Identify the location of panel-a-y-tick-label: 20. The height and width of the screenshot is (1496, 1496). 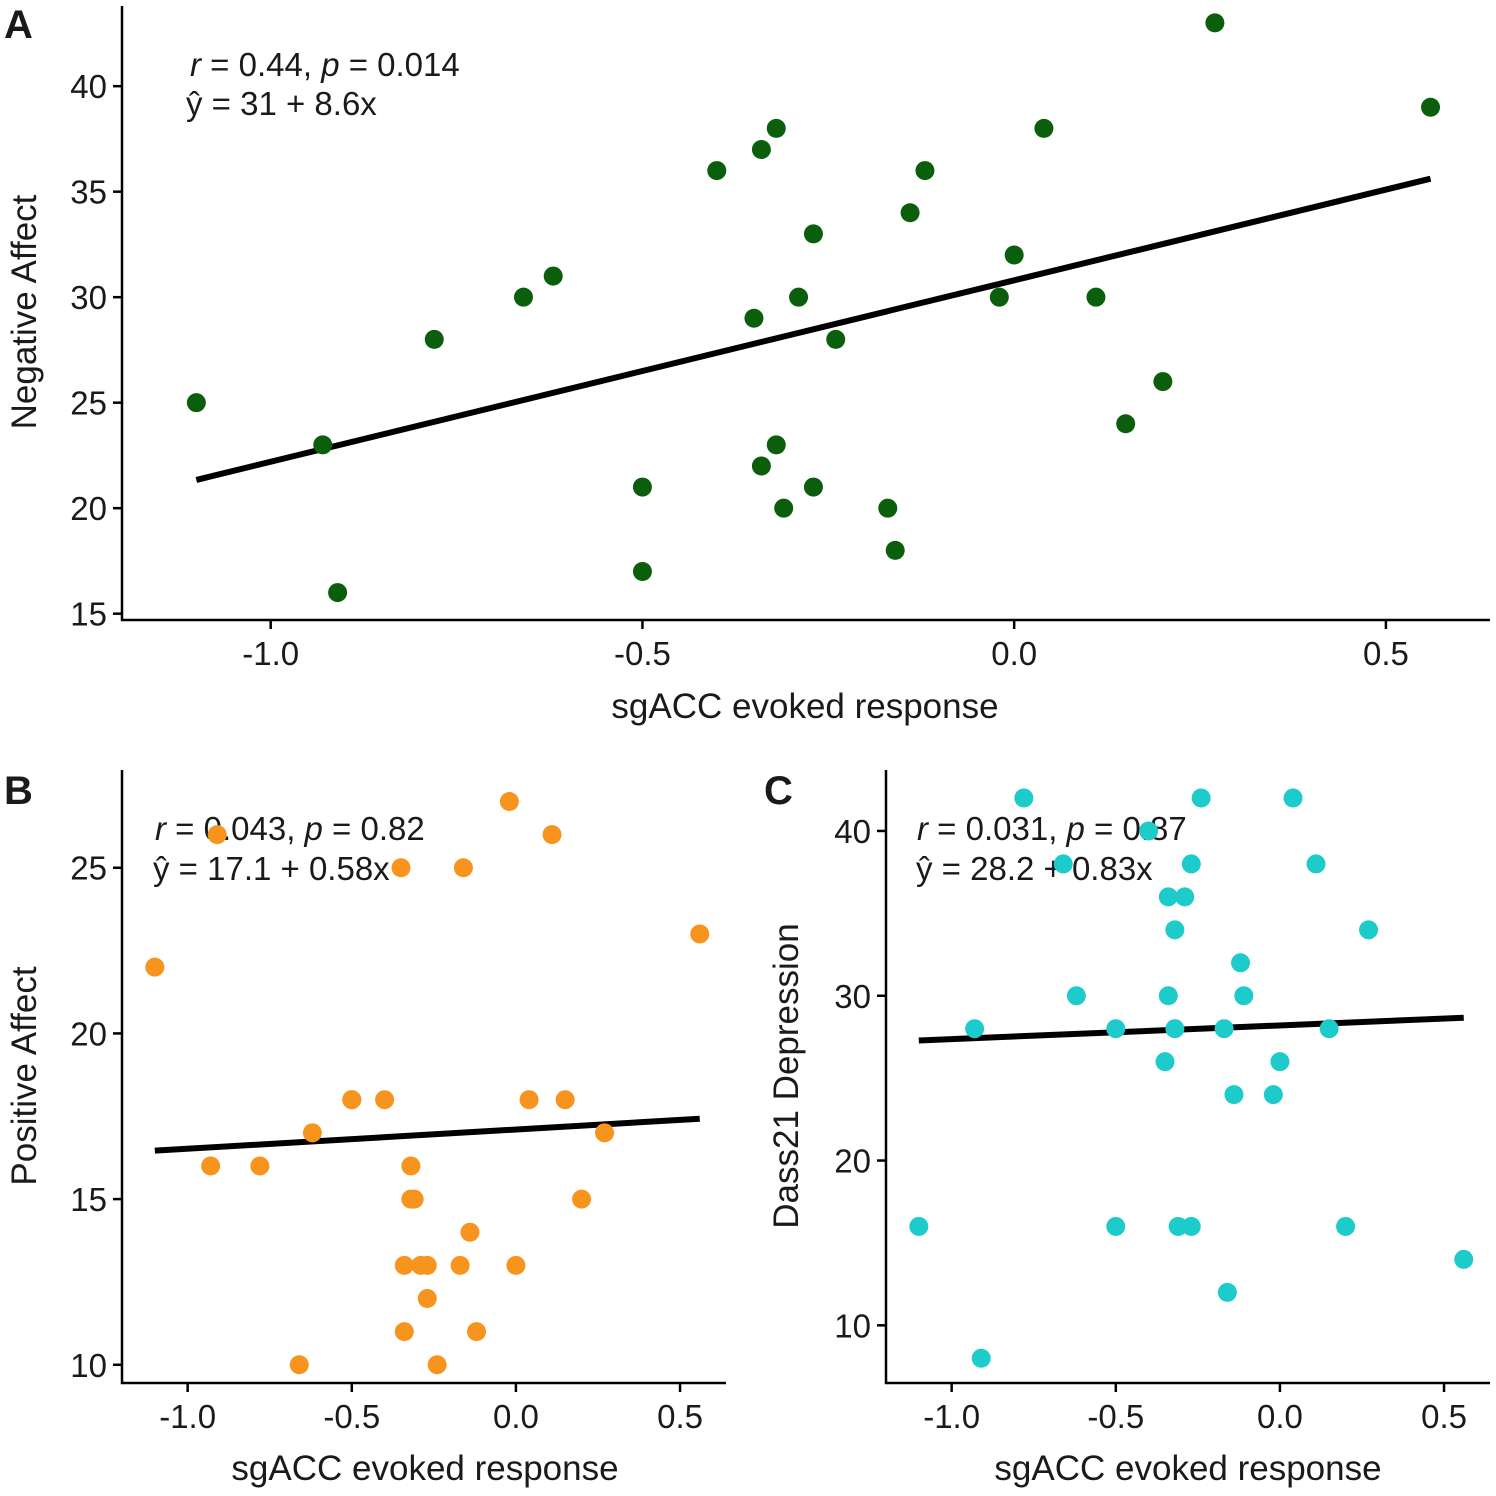
(88, 508).